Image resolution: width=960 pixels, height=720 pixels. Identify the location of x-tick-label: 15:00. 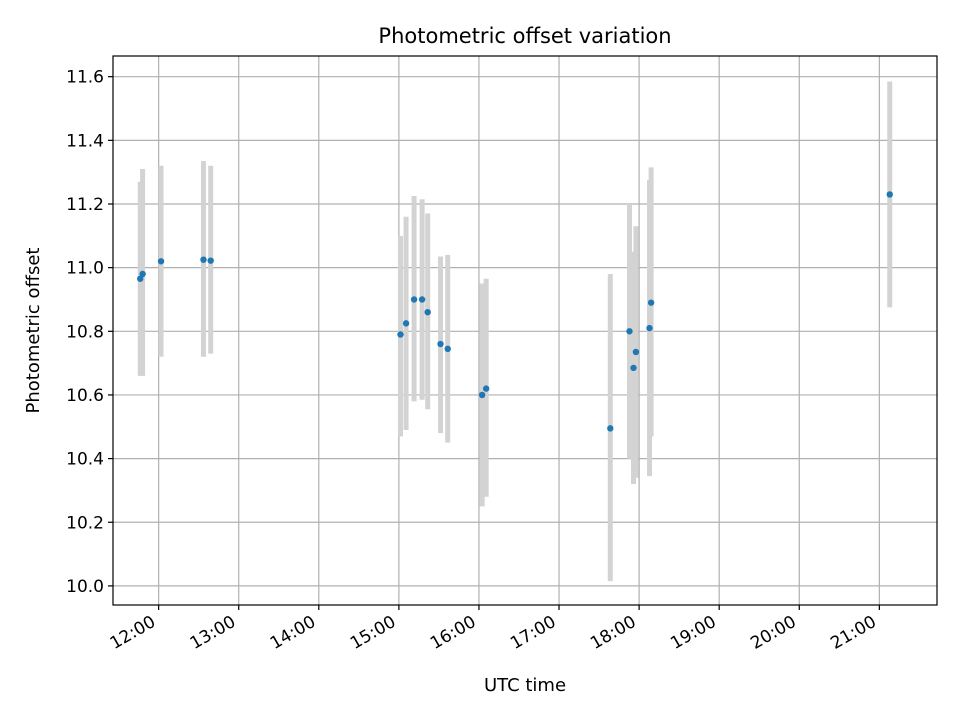
(373, 633).